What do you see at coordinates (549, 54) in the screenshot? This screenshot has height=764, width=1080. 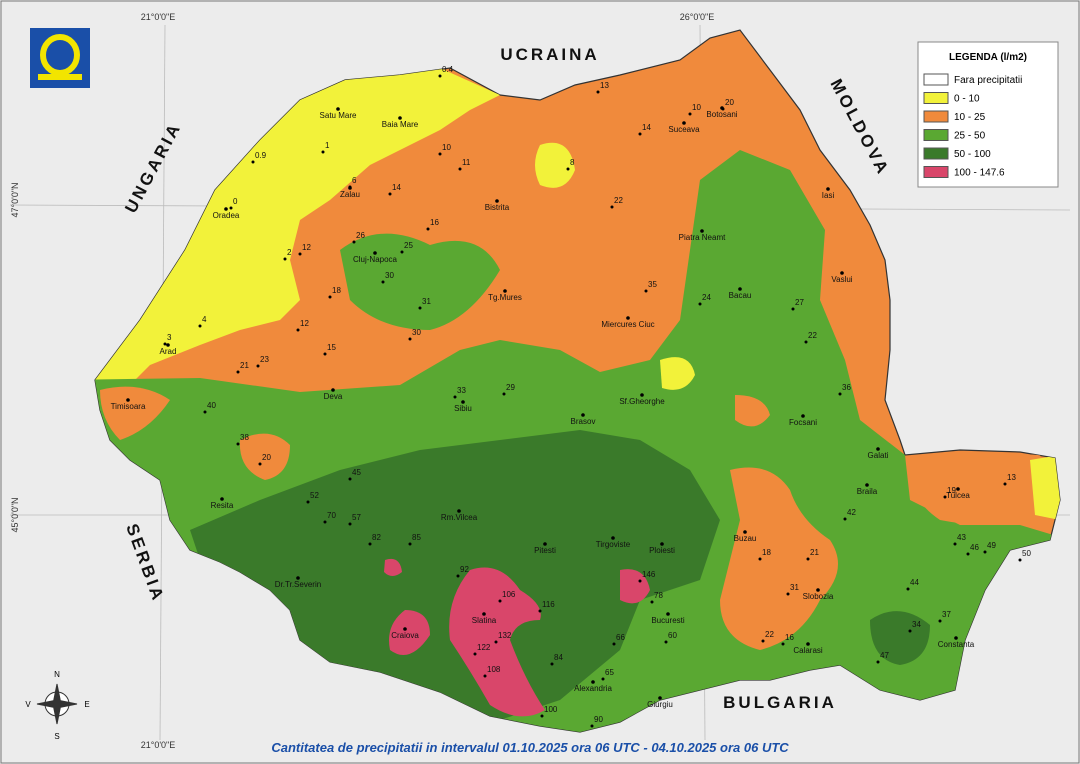 I see `country-label: UCRAINA` at bounding box center [549, 54].